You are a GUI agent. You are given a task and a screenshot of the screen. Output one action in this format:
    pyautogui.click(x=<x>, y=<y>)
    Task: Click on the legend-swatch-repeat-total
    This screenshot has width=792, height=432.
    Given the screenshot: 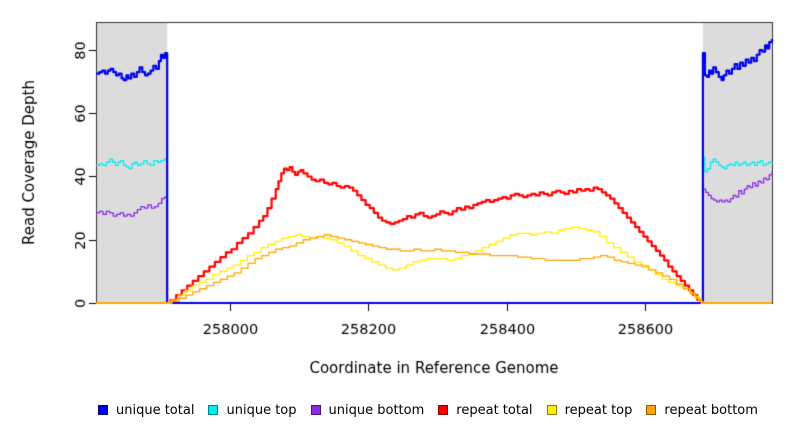 What is the action you would take?
    pyautogui.click(x=443, y=410)
    